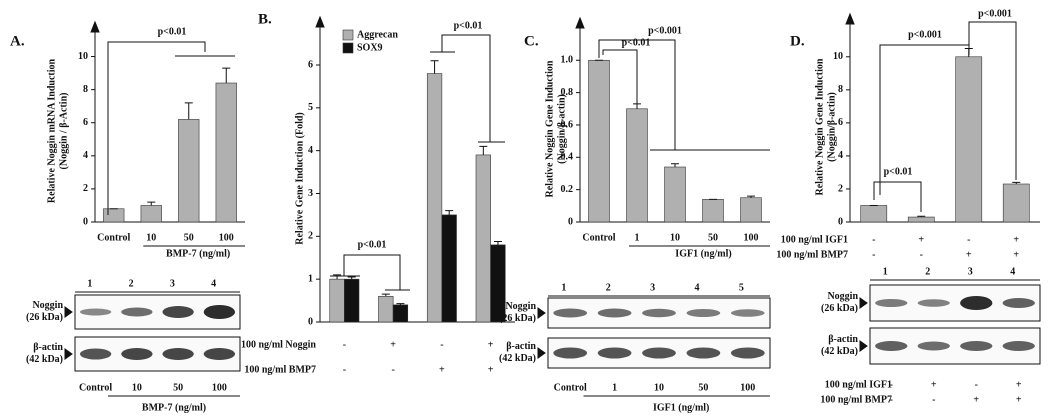 This screenshot has width=1050, height=419. What do you see at coordinates (178, 387) in the screenshot?
I see `blot-lane-label: 50` at bounding box center [178, 387].